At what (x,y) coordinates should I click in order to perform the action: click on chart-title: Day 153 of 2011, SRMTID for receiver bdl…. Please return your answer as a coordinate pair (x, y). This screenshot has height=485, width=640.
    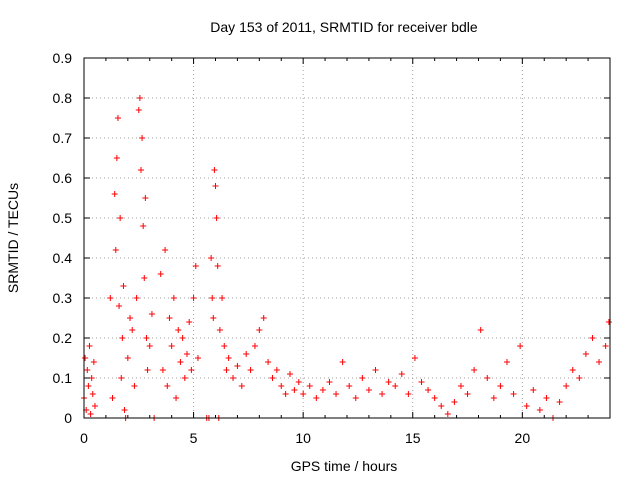
    Looking at the image, I should click on (344, 27).